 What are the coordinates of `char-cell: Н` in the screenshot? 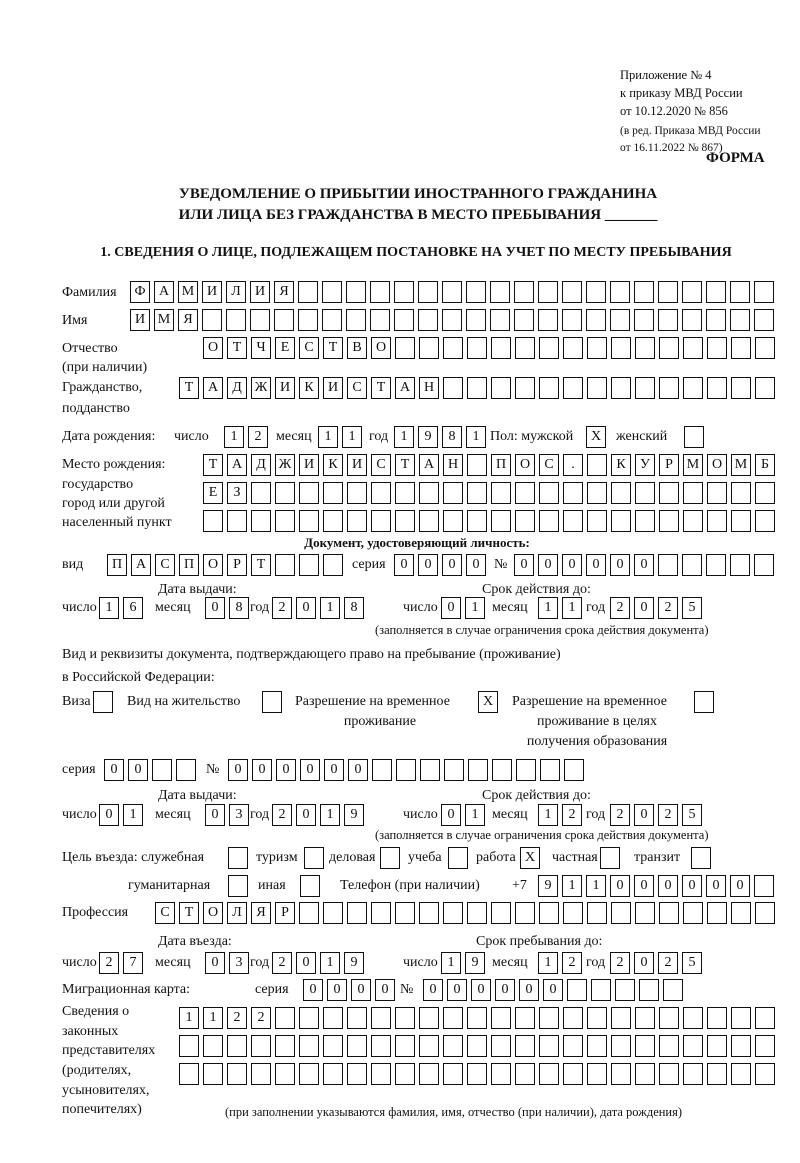 It's located at (453, 465).